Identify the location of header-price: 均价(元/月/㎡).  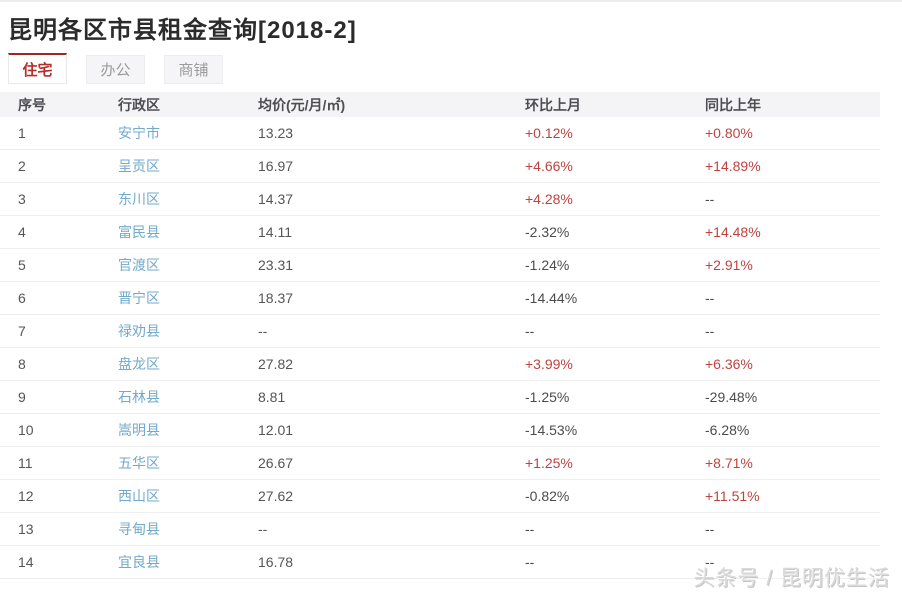
(302, 104).